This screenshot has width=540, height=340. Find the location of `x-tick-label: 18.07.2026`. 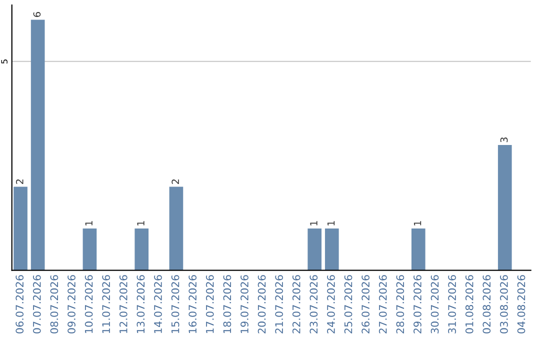

x-tick-label: 18.07.2026 is located at coordinates (227, 304).